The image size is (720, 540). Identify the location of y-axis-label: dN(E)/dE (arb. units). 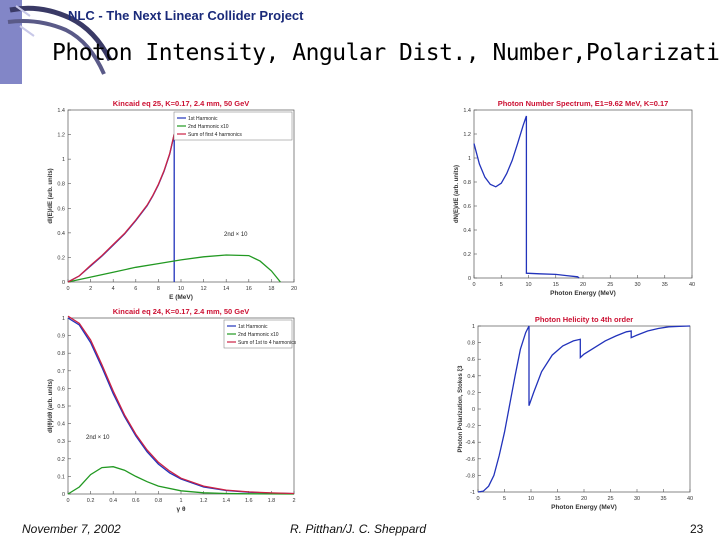
(457, 194).